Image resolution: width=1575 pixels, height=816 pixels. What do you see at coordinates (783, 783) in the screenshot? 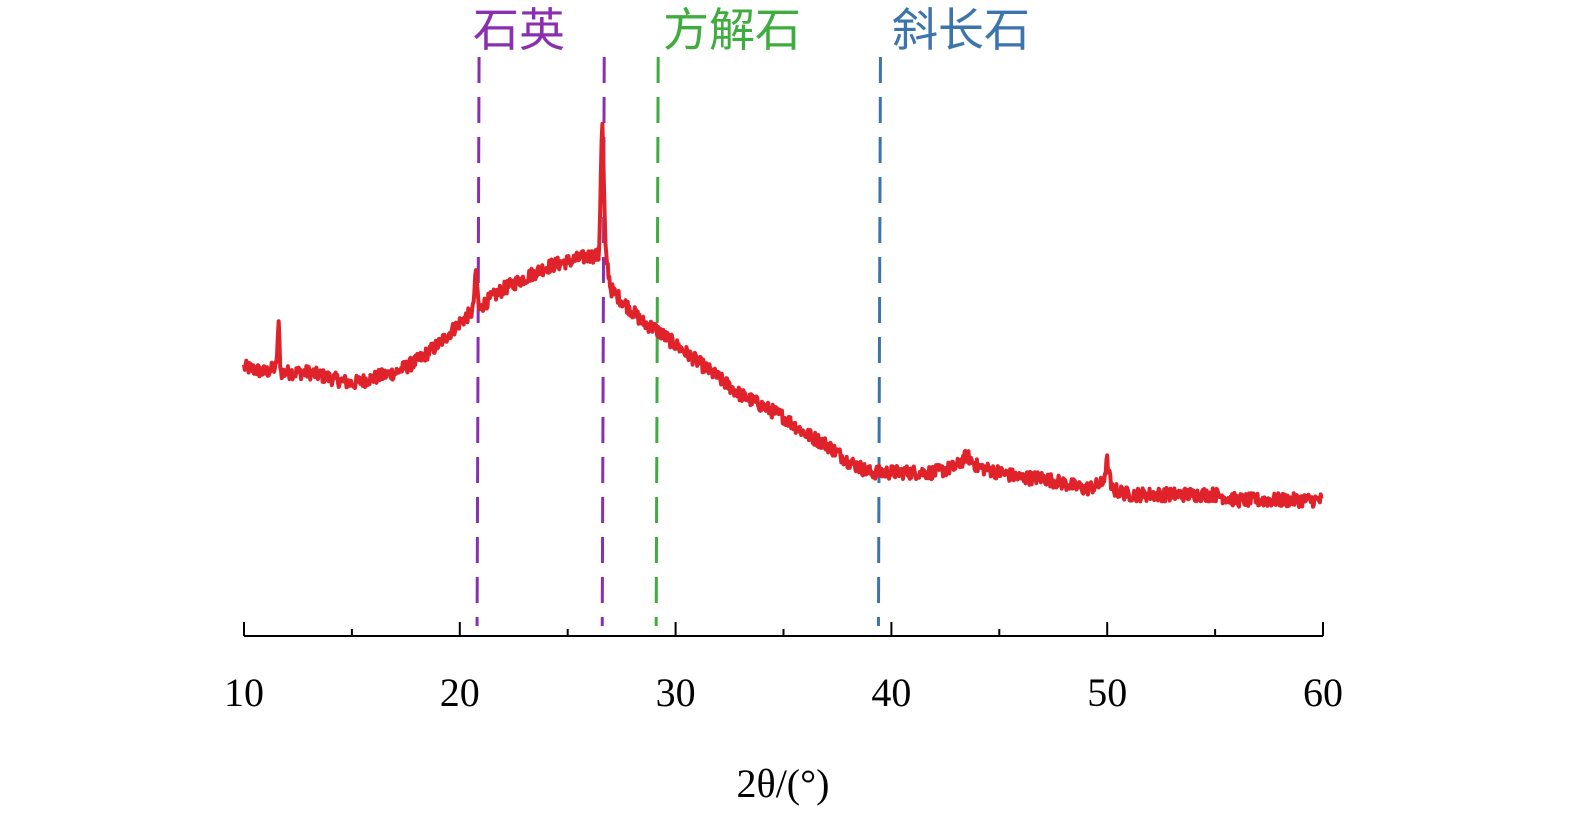
I see `x-axis-title: 2θ/(°)` at bounding box center [783, 783].